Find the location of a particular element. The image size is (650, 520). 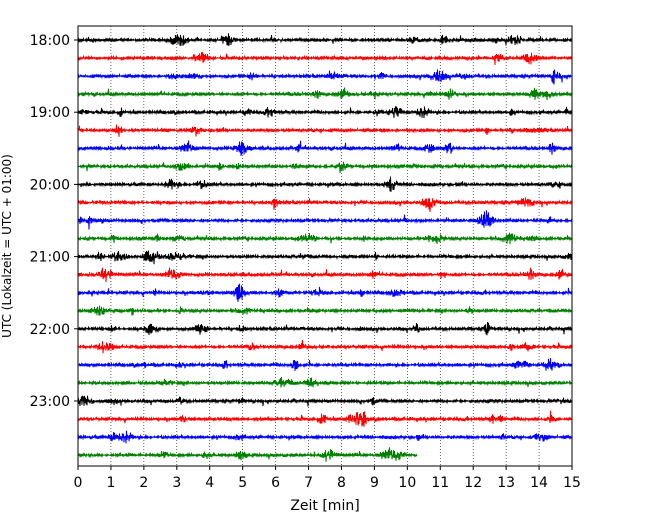

x-tick-label: 14 is located at coordinates (539, 483).